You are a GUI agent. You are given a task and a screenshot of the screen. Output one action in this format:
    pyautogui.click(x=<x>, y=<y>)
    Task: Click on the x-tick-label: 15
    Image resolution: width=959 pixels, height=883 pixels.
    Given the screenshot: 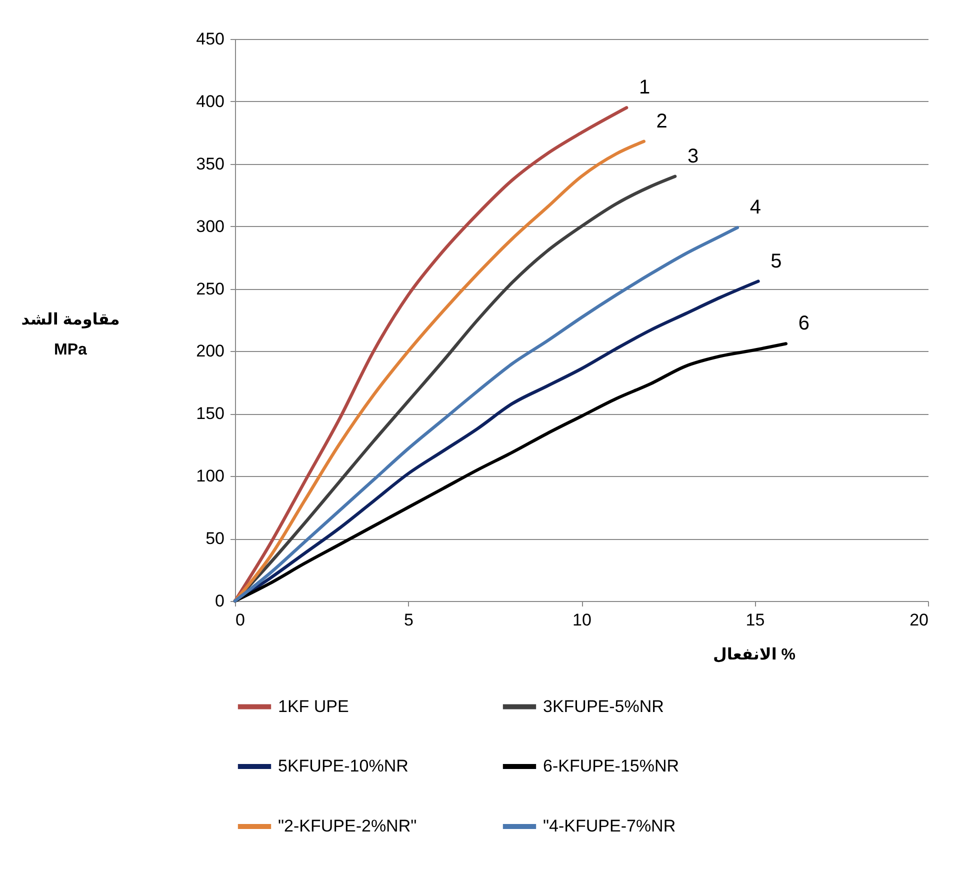 What is the action you would take?
    pyautogui.click(x=755, y=620)
    